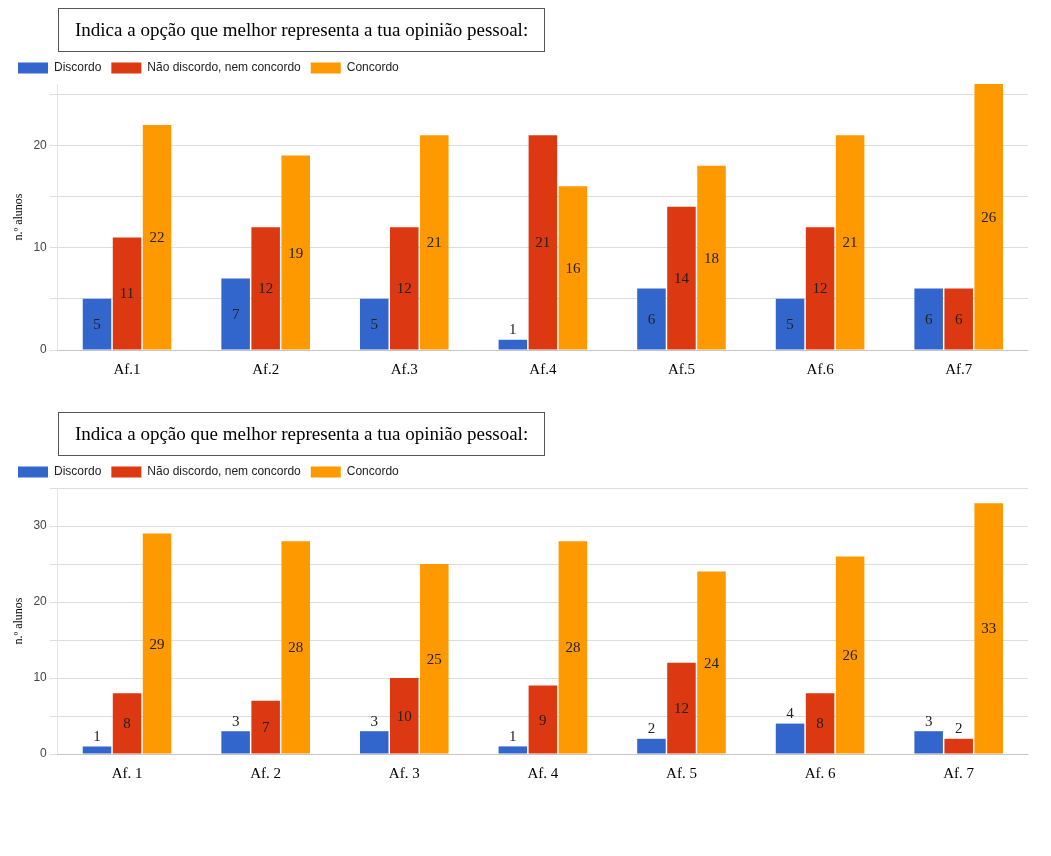 The width and height of the screenshot is (1051, 856). Describe the element at coordinates (127, 772) in the screenshot. I see `x-tick-label: Af. 1` at that location.